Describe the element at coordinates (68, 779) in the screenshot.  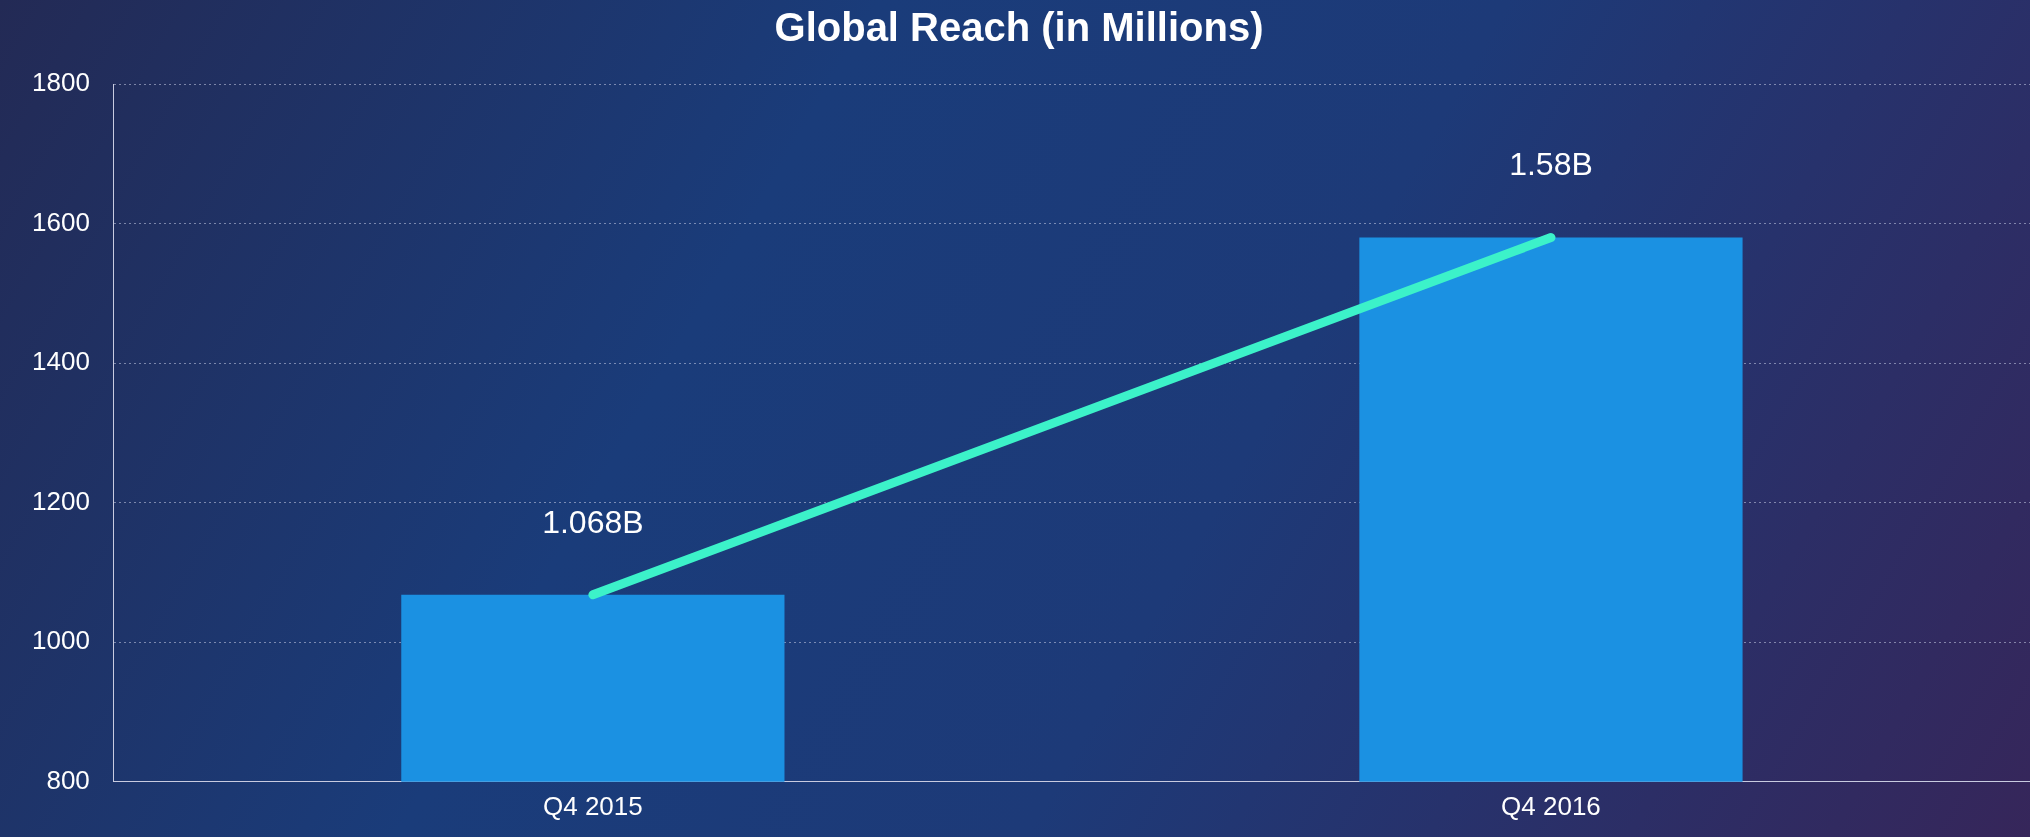
I see `y-tick-label: 800` at that location.